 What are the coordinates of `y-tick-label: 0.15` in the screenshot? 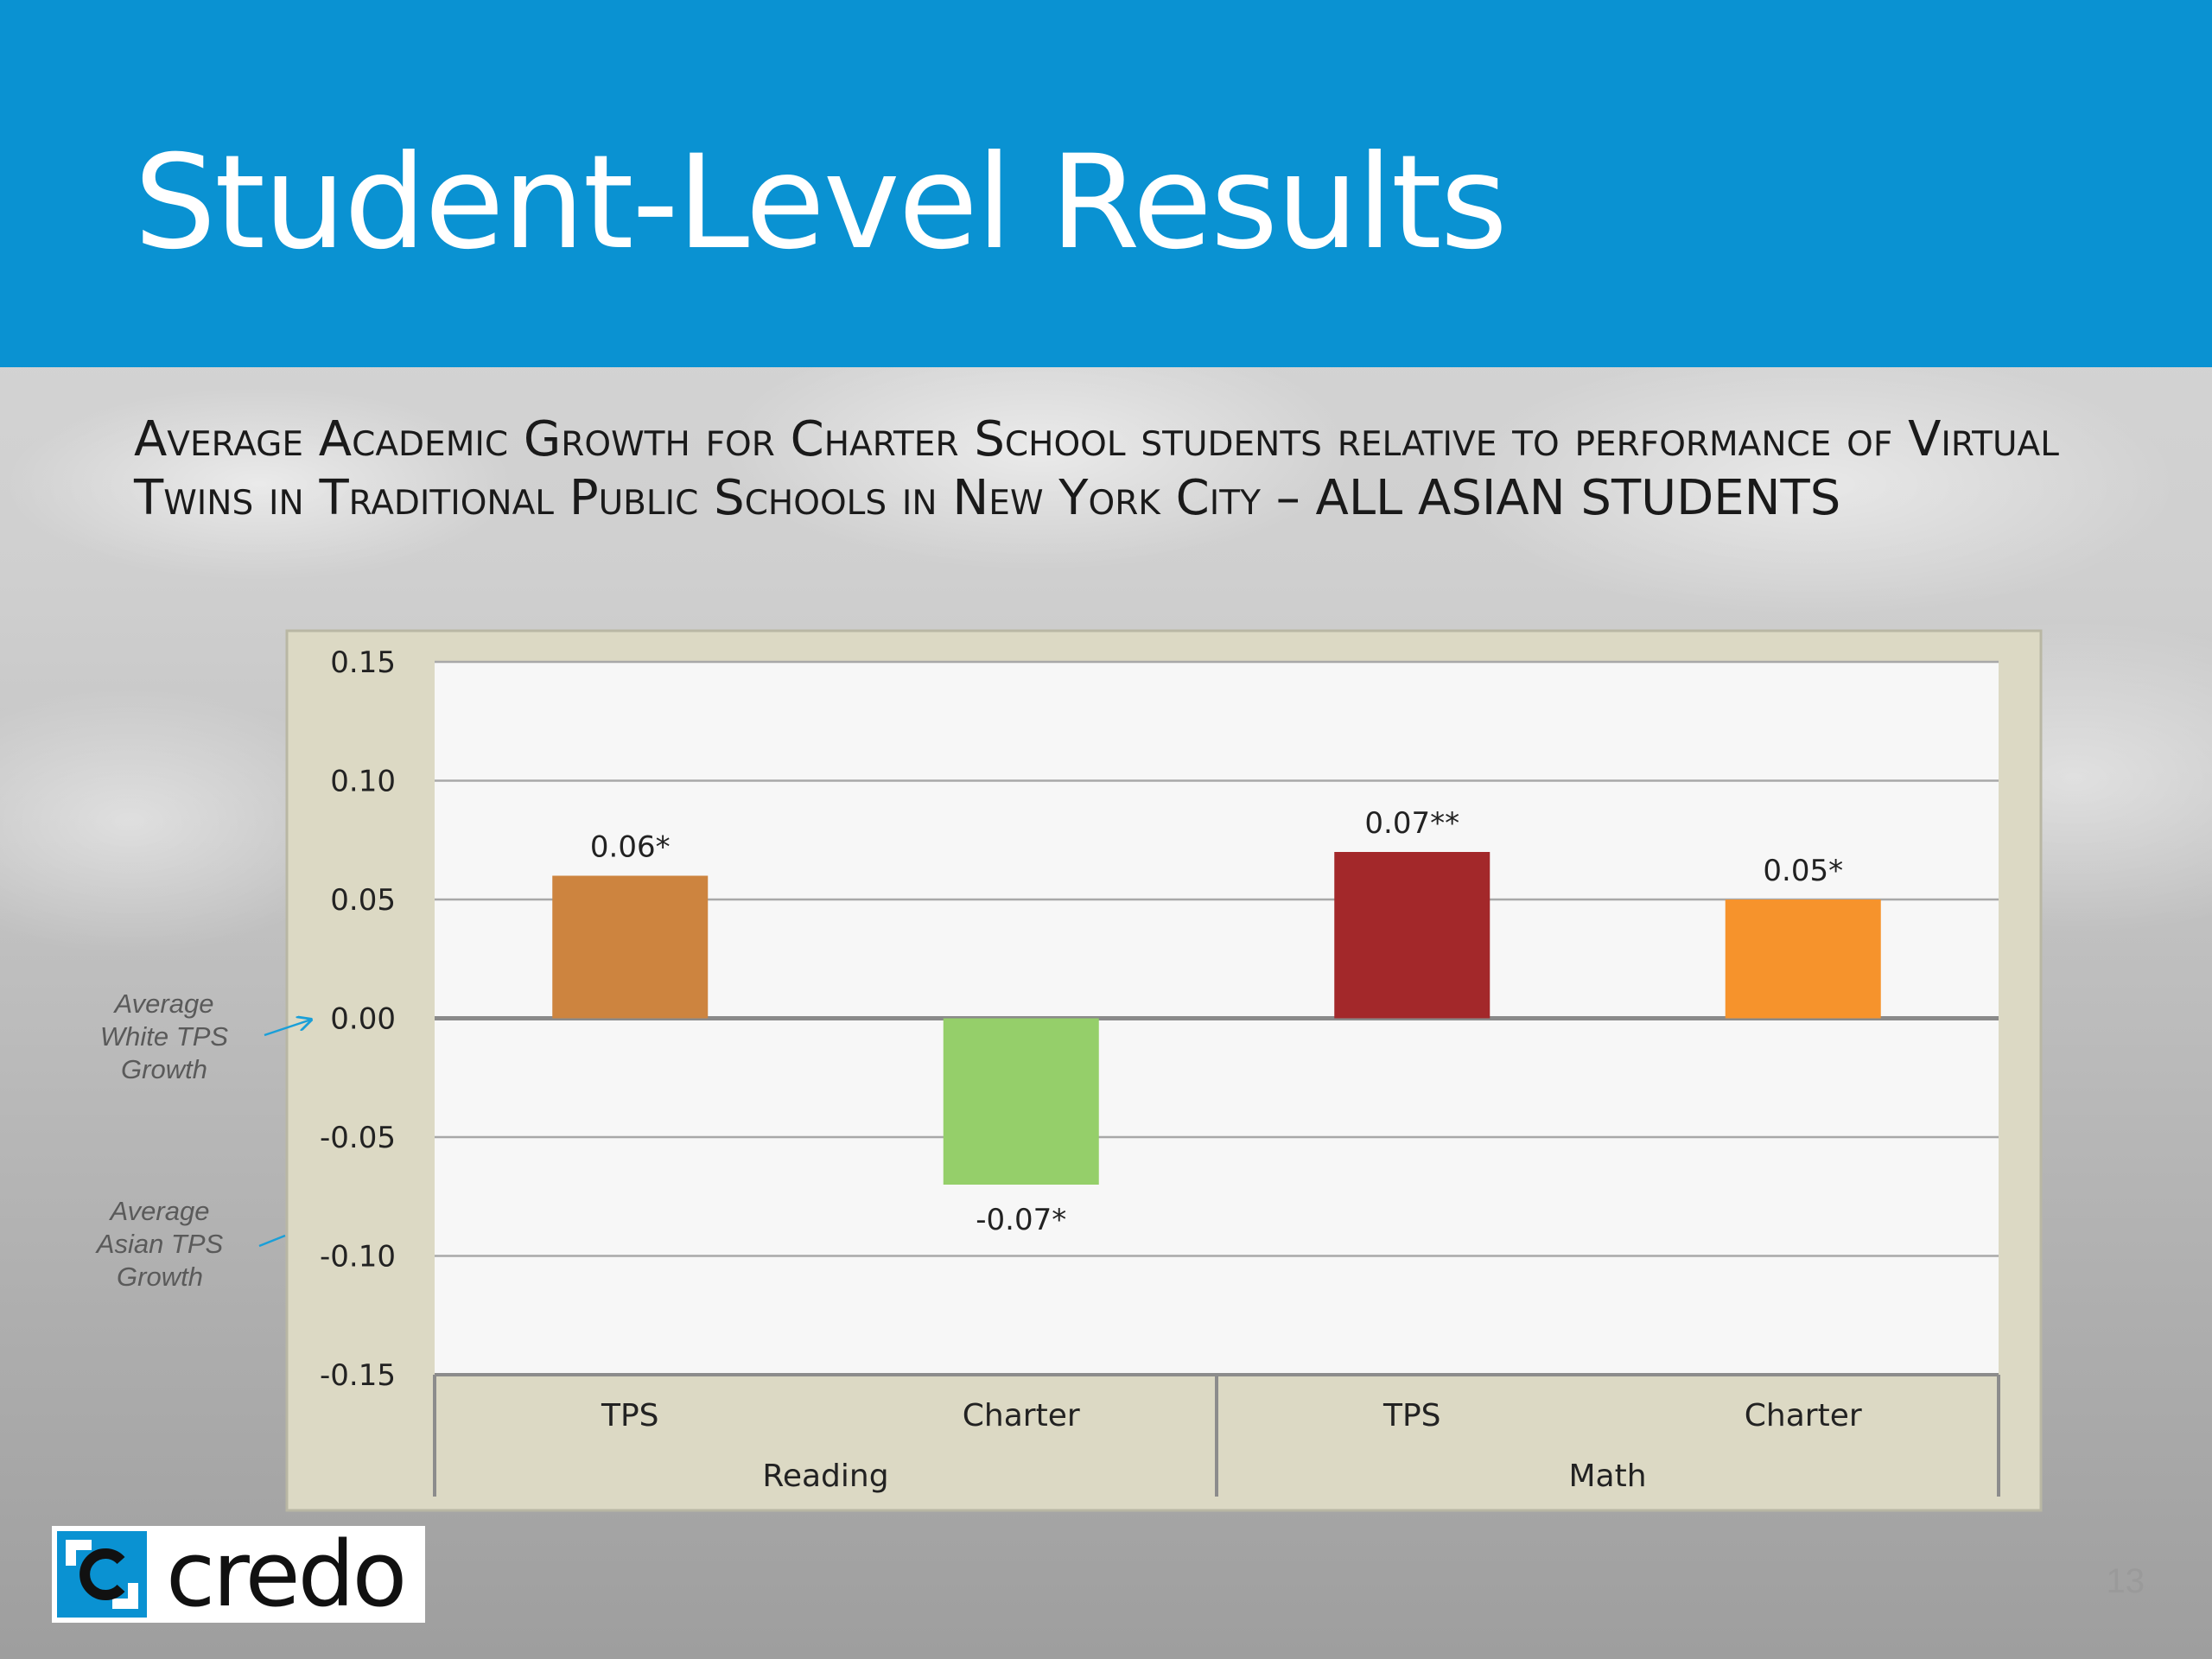 It's located at (363, 662).